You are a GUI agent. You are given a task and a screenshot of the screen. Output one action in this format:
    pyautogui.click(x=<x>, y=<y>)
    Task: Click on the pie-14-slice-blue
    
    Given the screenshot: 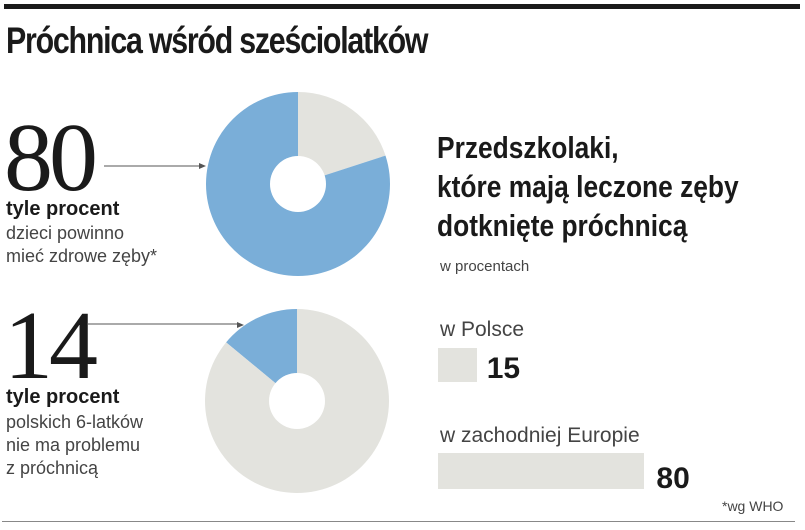 What is the action you would take?
    pyautogui.click(x=261, y=355)
    